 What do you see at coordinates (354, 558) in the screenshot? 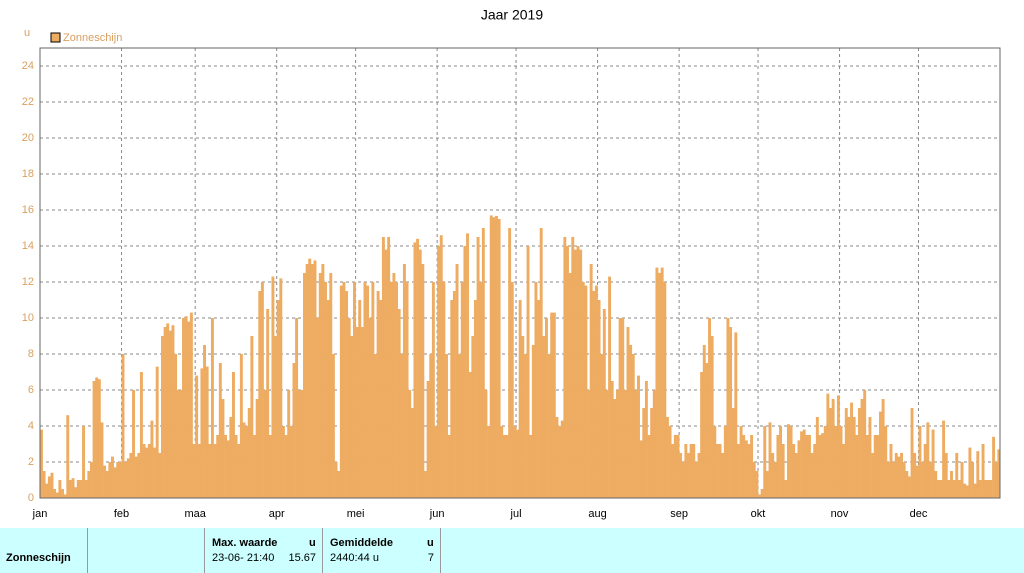
I see `cell-text: 2440:44 u` at bounding box center [354, 558].